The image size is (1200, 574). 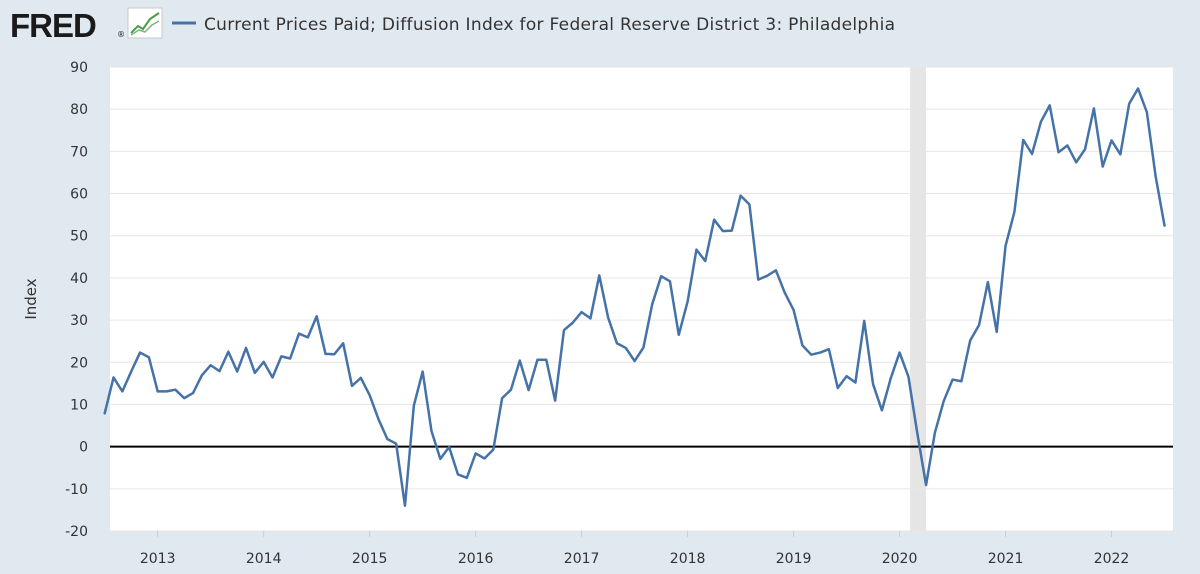 I want to click on fred-registered-mark: ®, so click(x=121, y=34).